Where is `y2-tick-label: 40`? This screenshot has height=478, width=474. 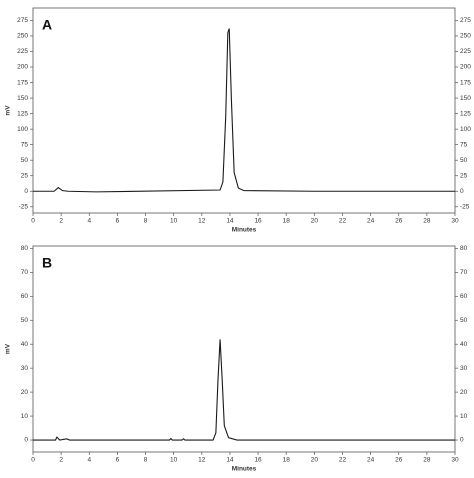 y2-tick-label: 40 is located at coordinates (464, 344).